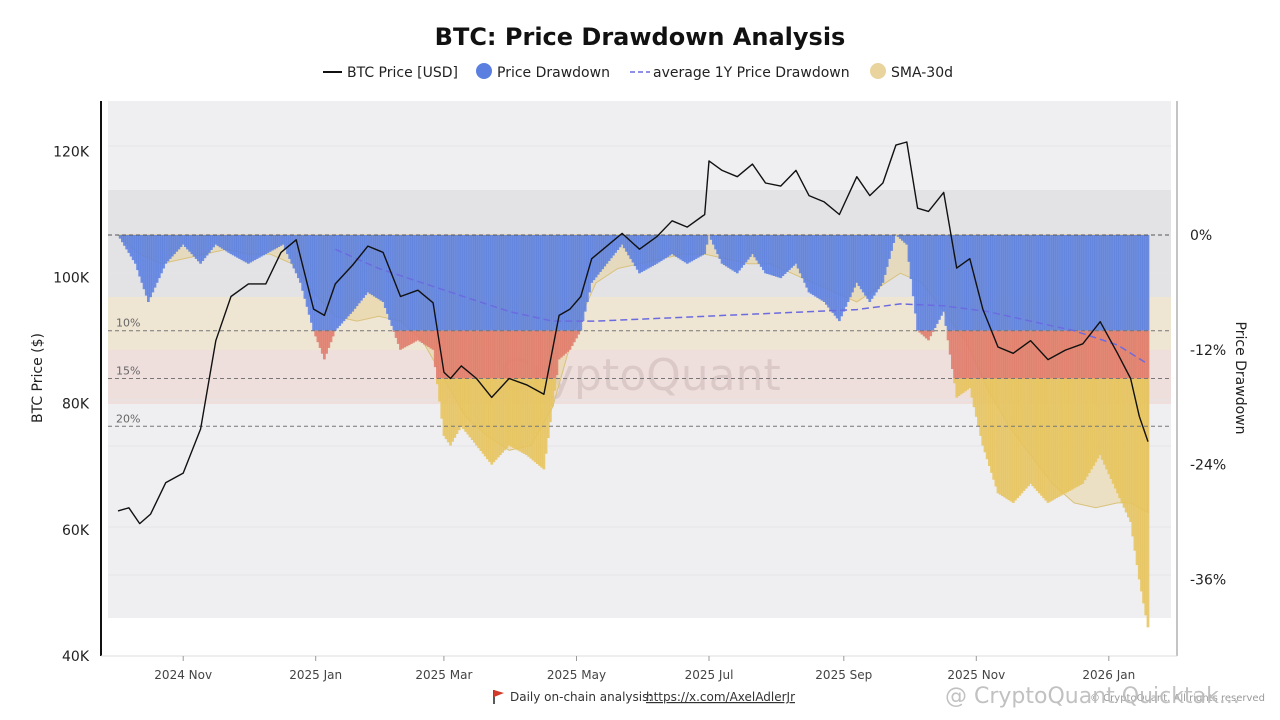 Image resolution: width=1280 pixels, height=720 pixels. Describe the element at coordinates (741, 306) in the screenshot. I see `avg-drawdown-layer` at that location.